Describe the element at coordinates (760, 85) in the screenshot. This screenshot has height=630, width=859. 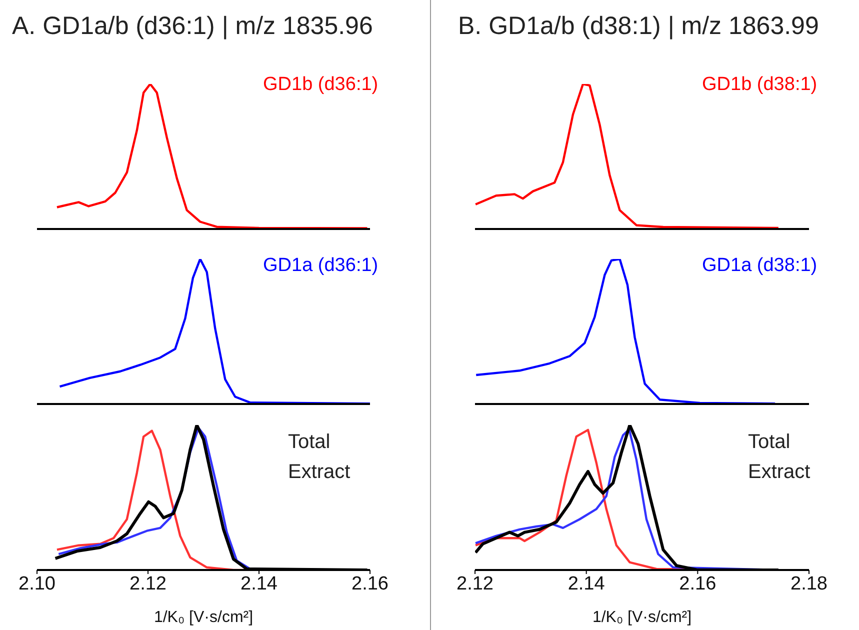
I see `text: GD1b (d38:1)` at that location.